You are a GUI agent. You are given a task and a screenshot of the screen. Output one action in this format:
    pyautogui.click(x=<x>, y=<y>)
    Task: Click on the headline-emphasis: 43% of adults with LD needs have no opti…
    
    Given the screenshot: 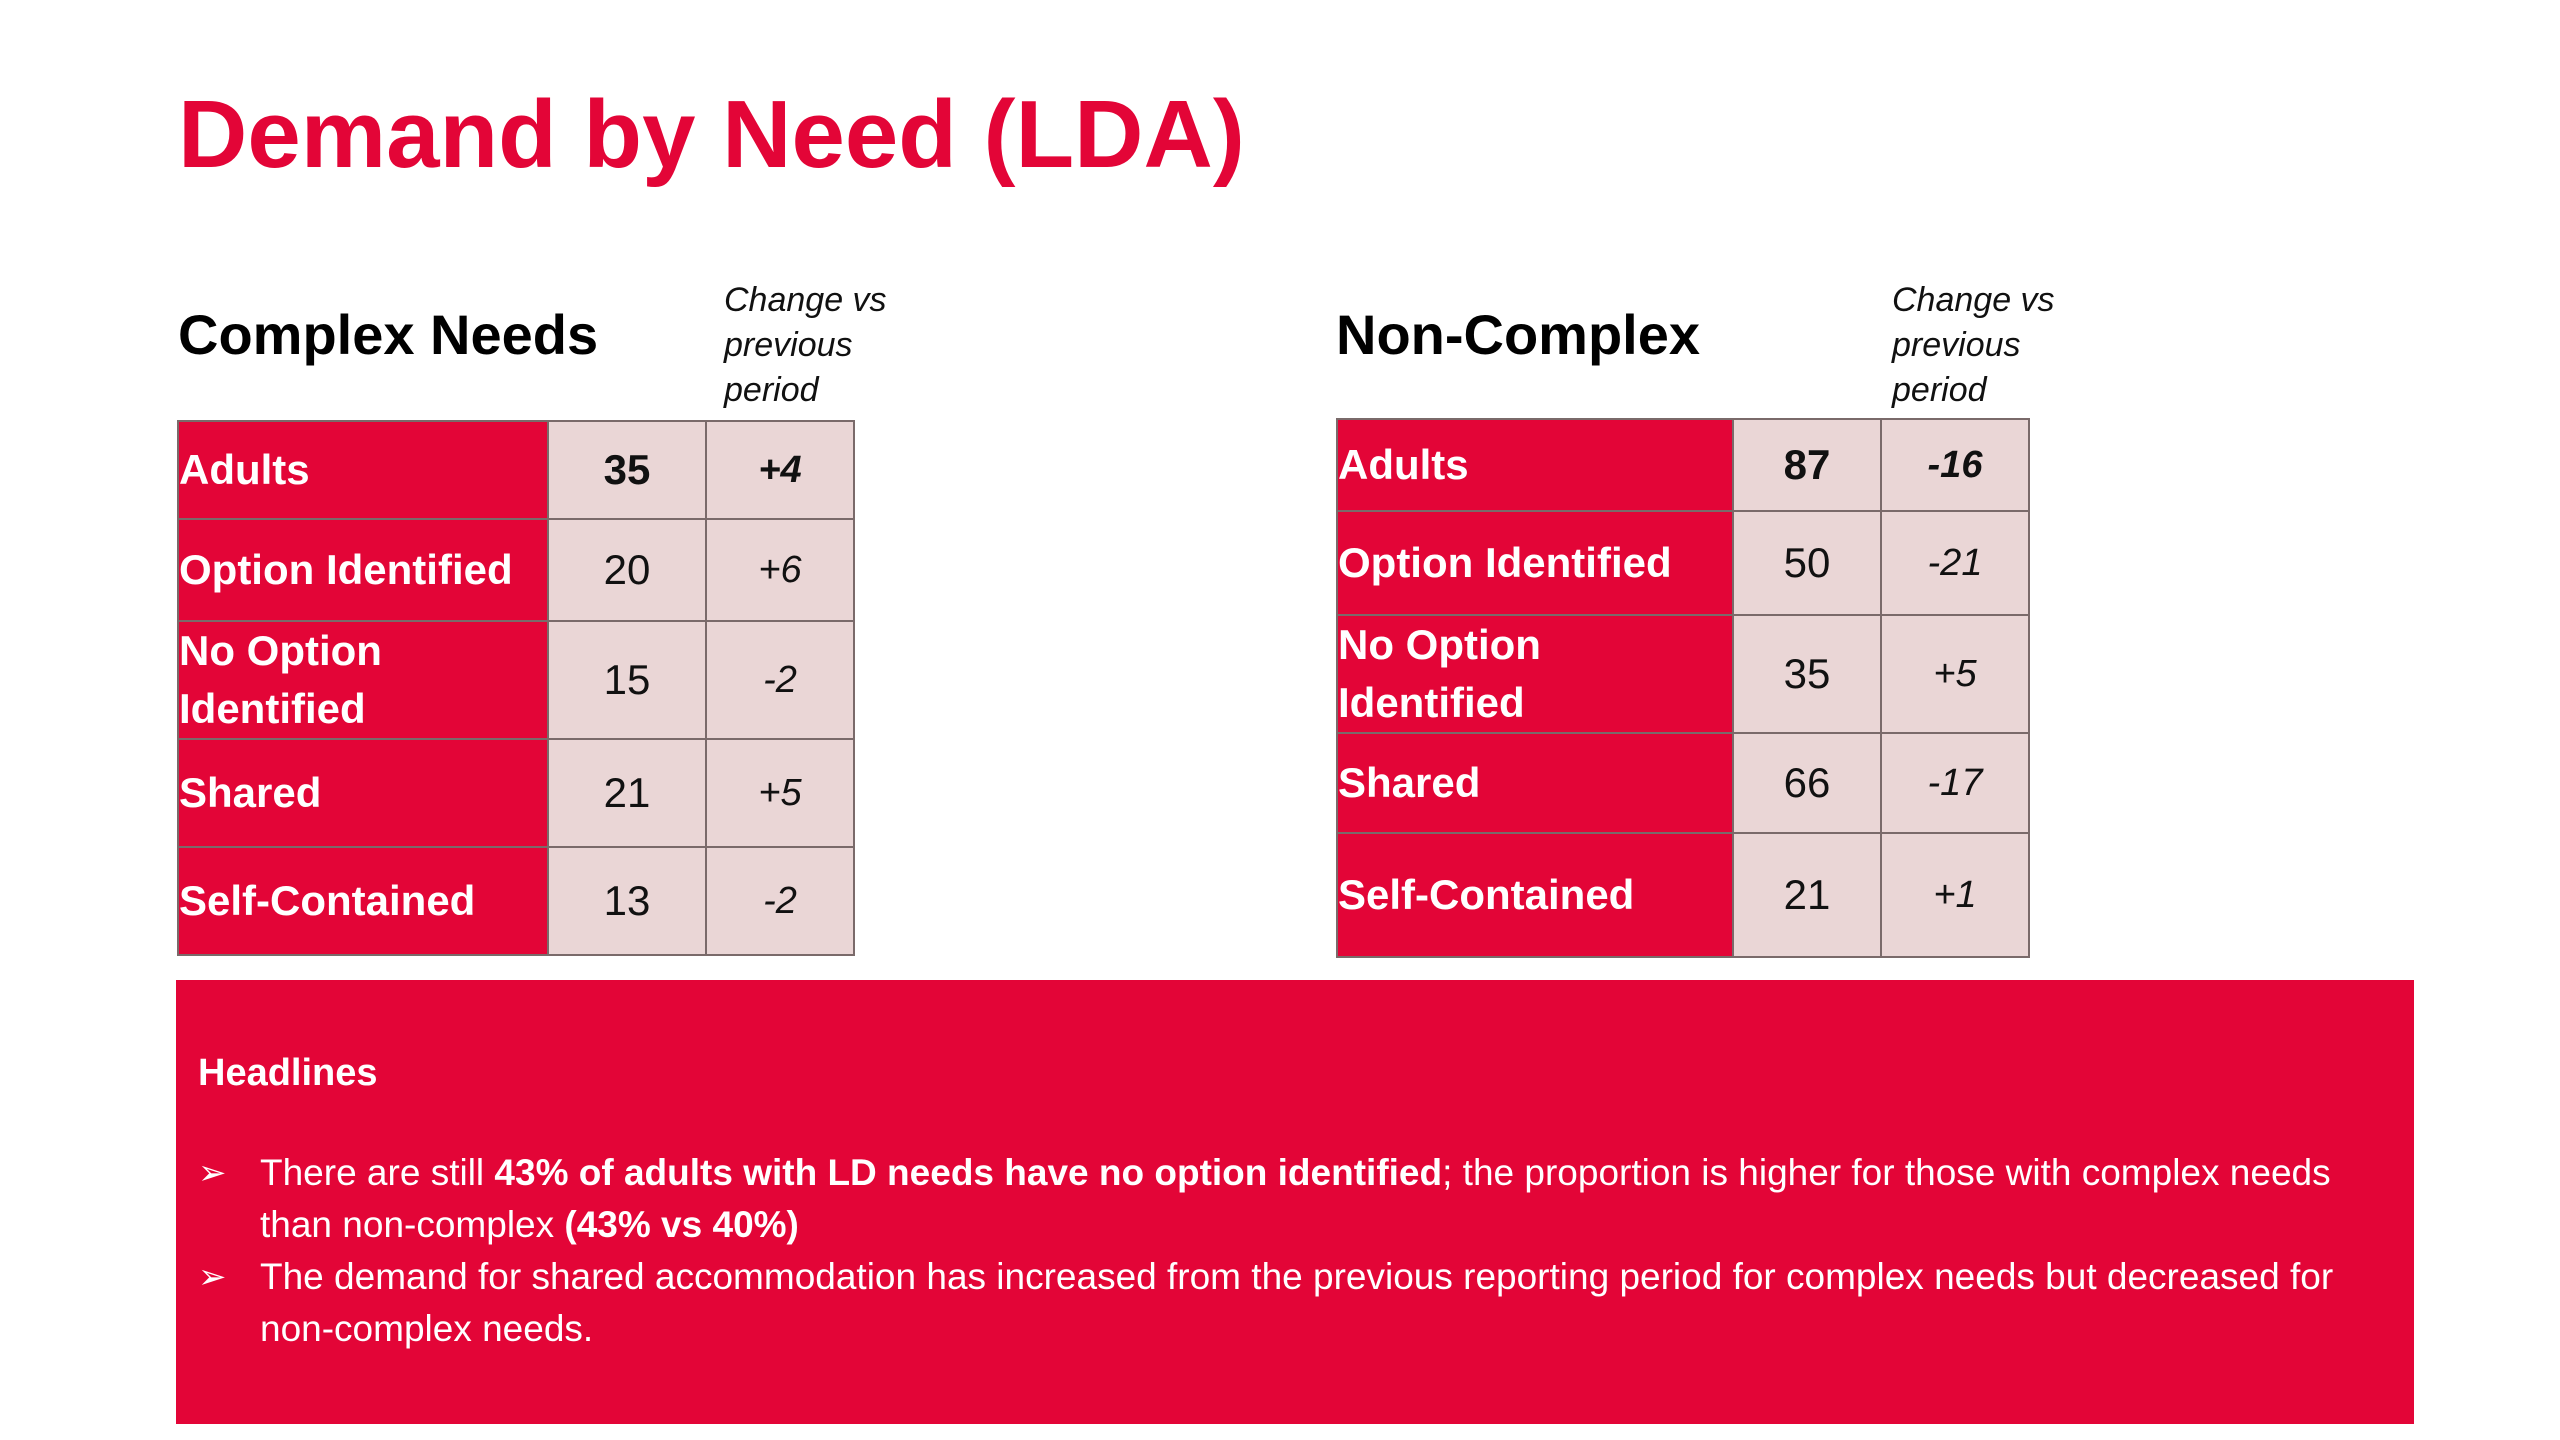 What is the action you would take?
    pyautogui.click(x=968, y=1172)
    